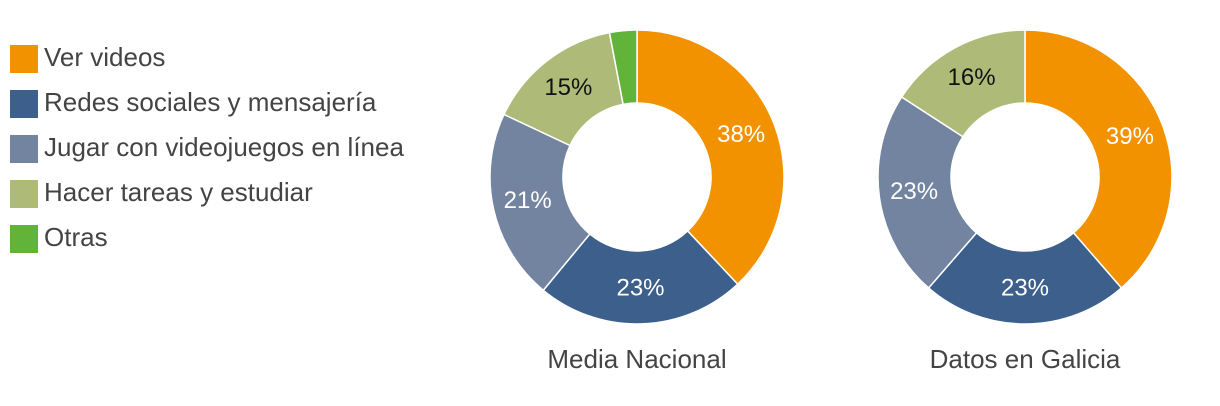 The height and width of the screenshot is (406, 1220). Describe the element at coordinates (1025, 359) in the screenshot. I see `chart-title: Datos en Galicia` at that location.